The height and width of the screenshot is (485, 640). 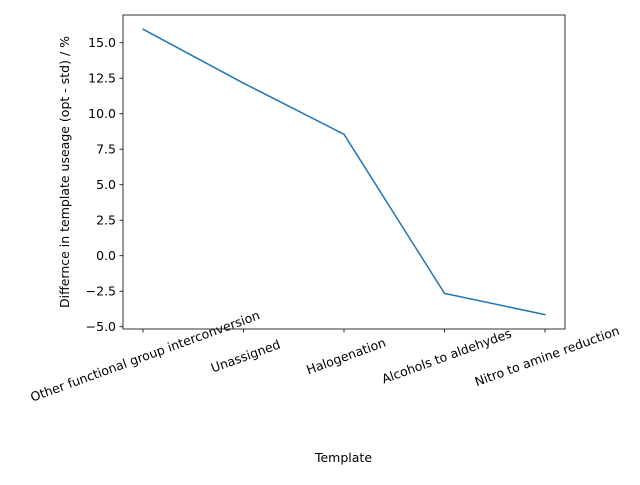 I want to click on y-tick-label: 7.5, so click(x=106, y=149).